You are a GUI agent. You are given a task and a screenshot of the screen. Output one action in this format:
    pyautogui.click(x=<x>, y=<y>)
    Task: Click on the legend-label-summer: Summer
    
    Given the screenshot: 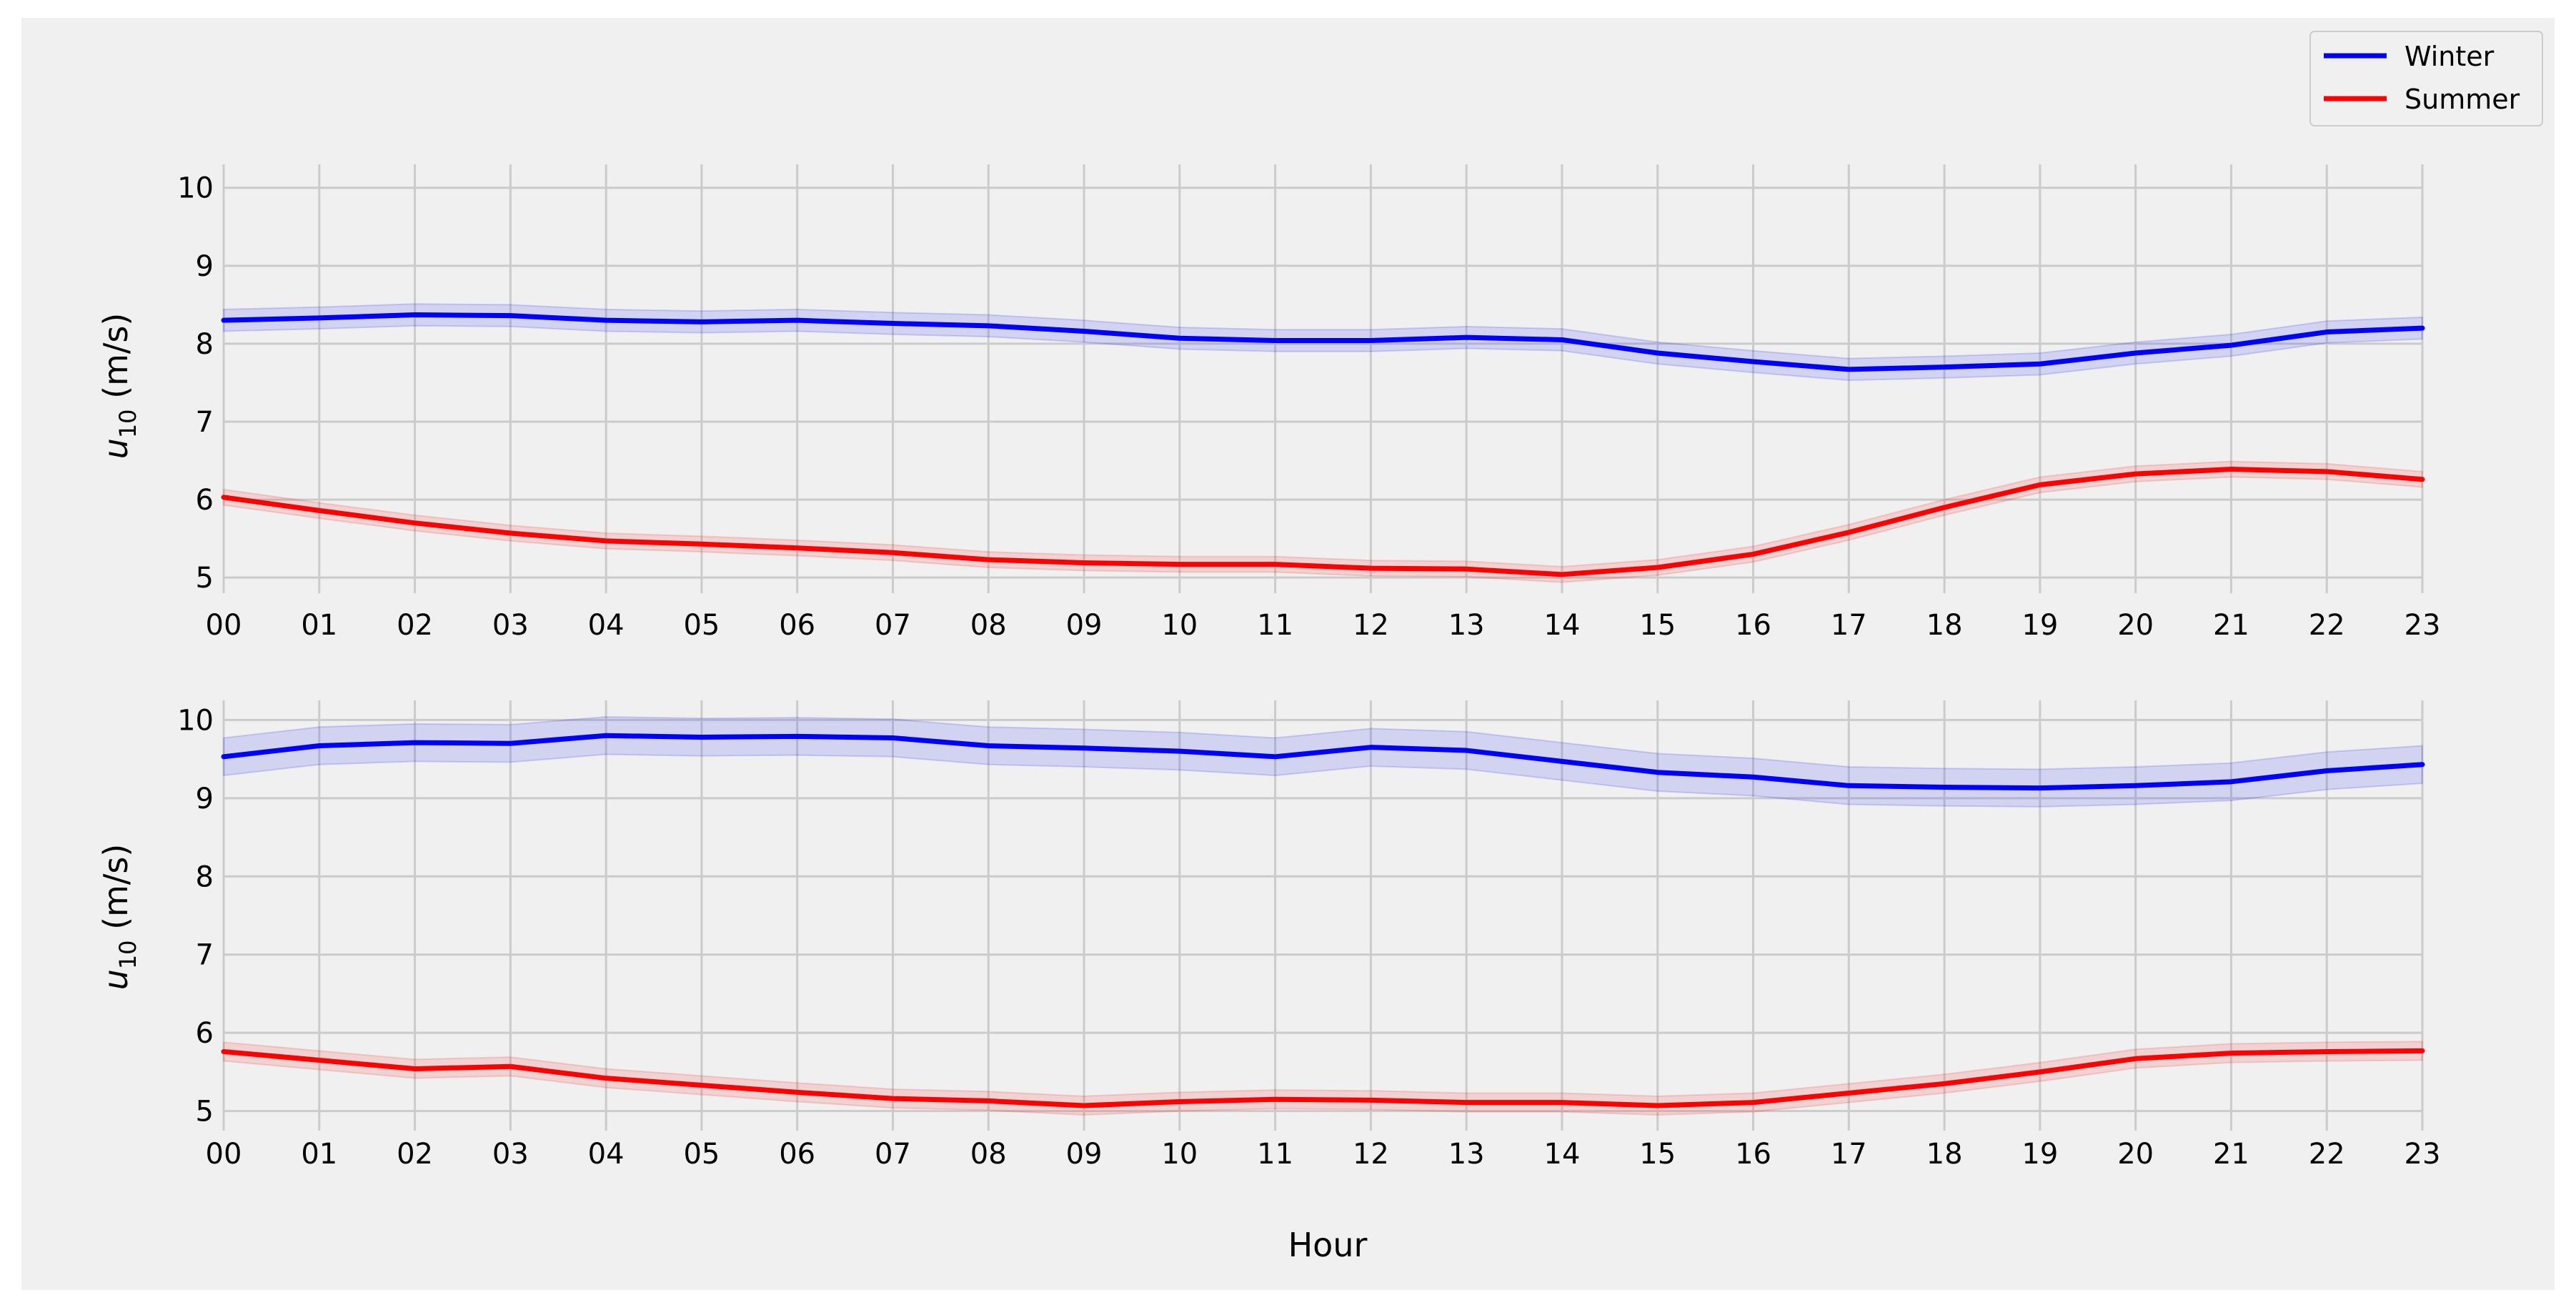 What is the action you would take?
    pyautogui.click(x=2462, y=99)
    